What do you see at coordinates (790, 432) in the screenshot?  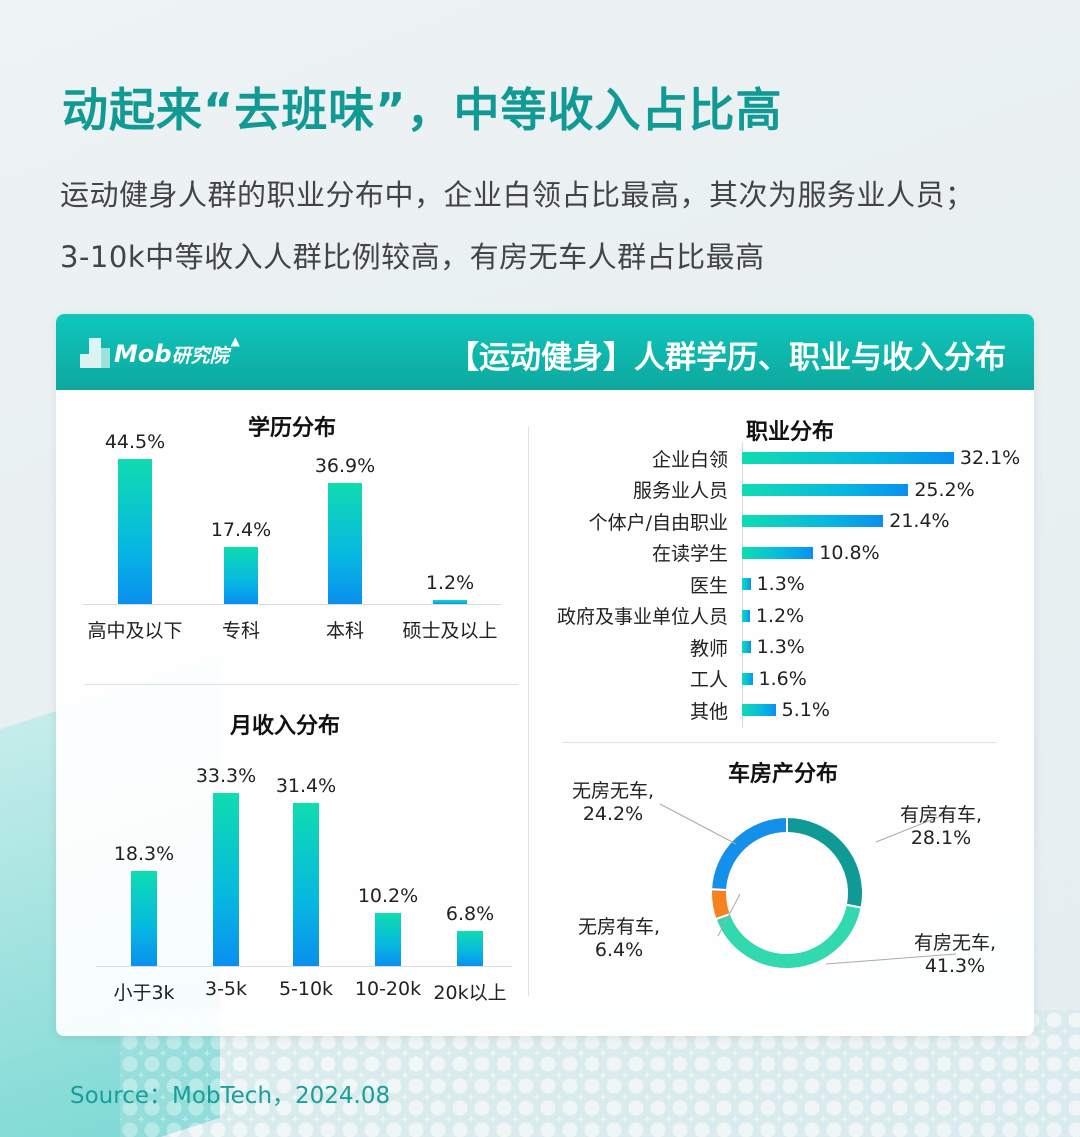 I see `occupation-chart-title: 职业分布` at bounding box center [790, 432].